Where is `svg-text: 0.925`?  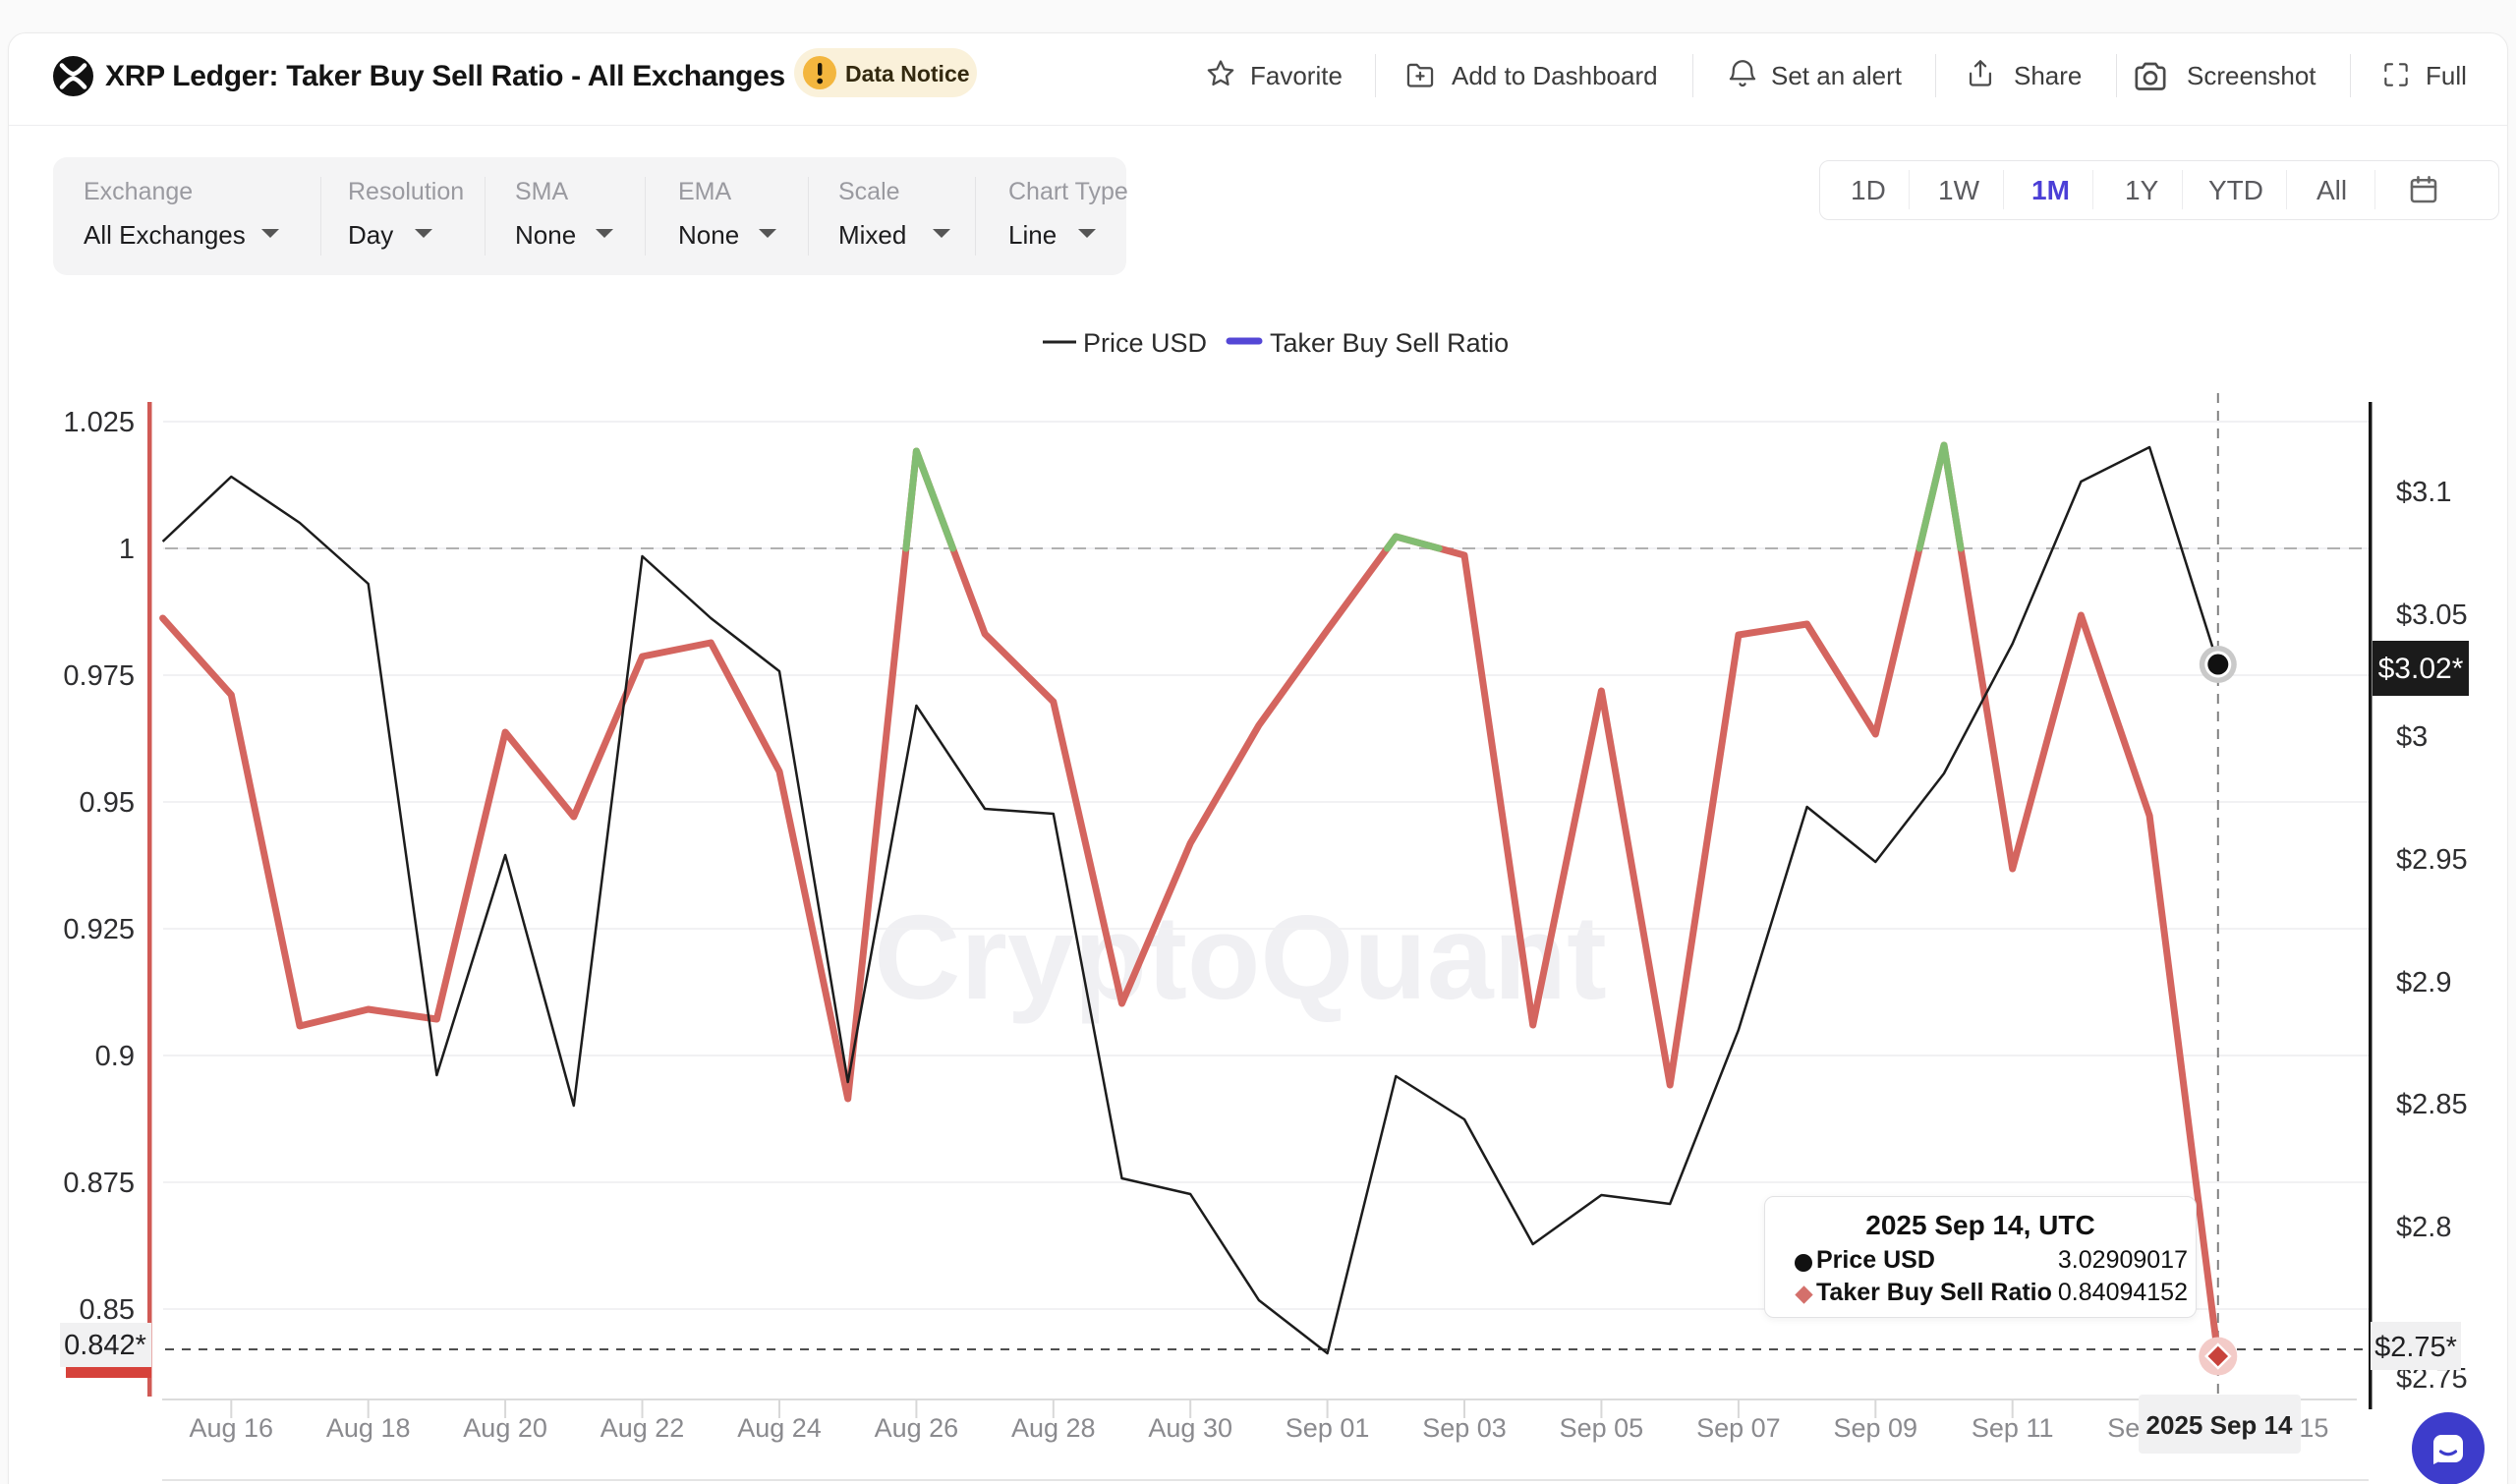
svg-text: 0.925 is located at coordinates (99, 929).